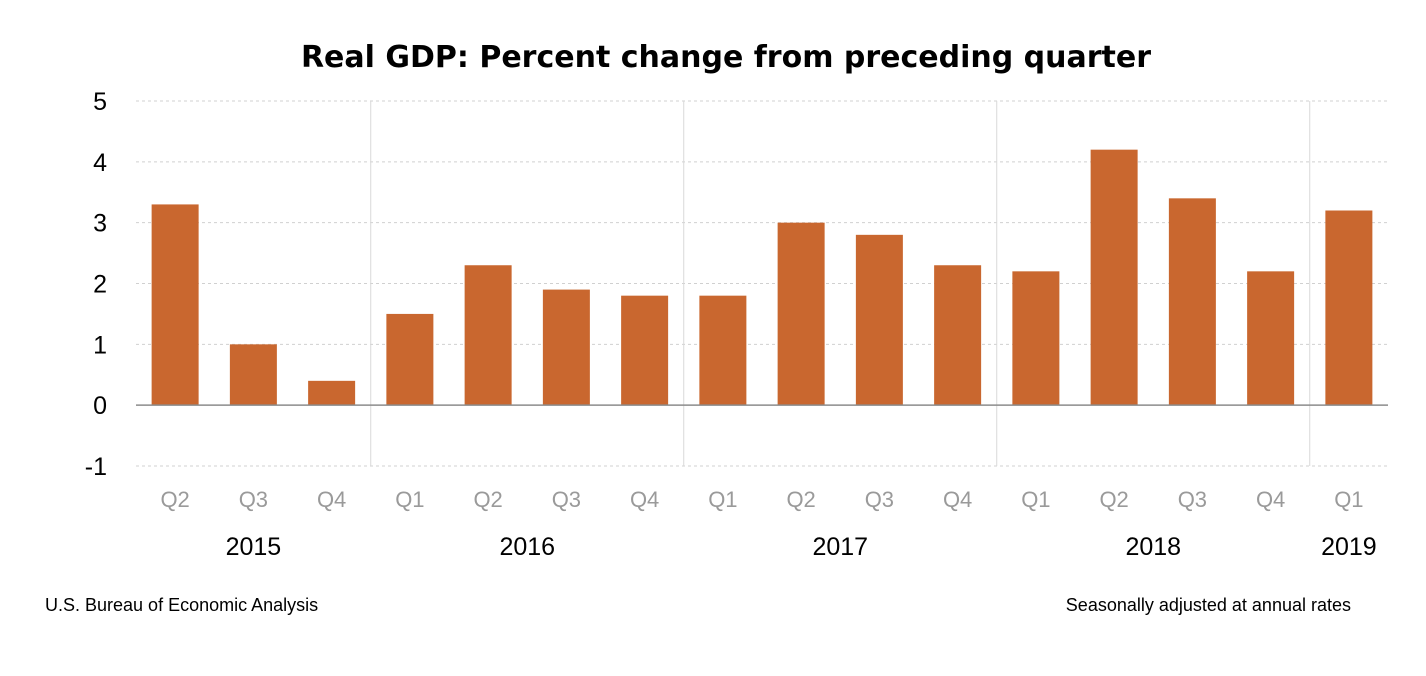 This screenshot has height=676, width=1426. I want to click on y-tick-label: -1, so click(96, 467).